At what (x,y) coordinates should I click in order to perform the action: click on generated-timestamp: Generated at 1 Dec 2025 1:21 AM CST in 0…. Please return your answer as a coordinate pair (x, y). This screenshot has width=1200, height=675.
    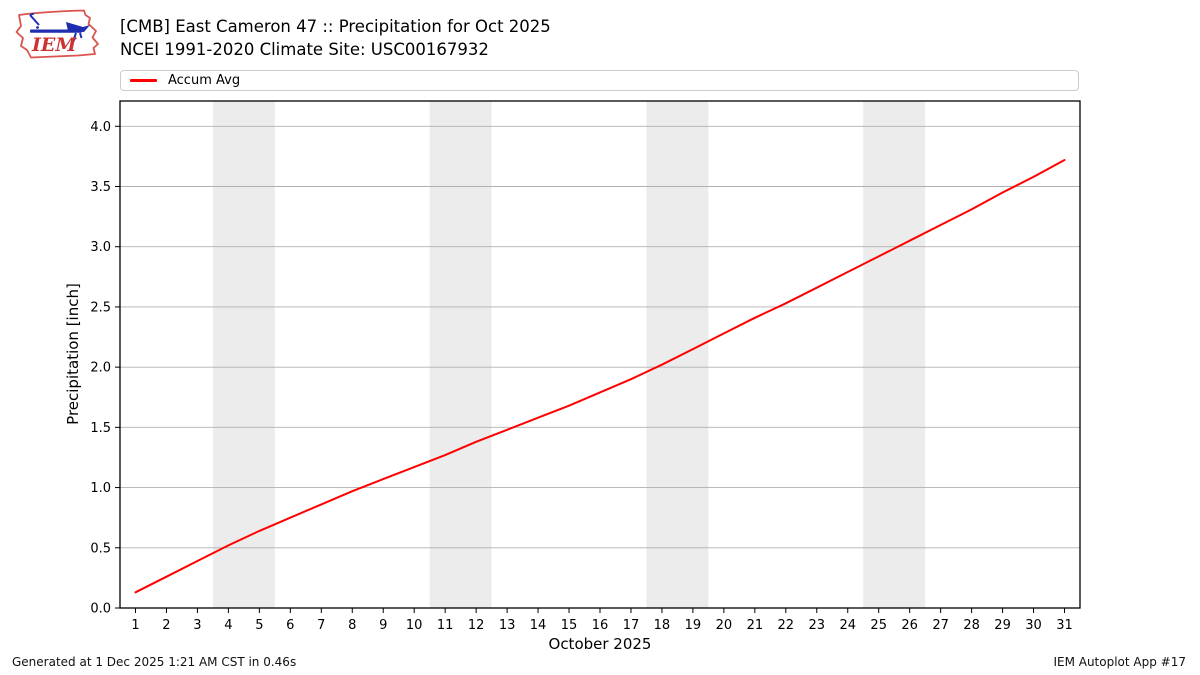
    Looking at the image, I should click on (154, 662).